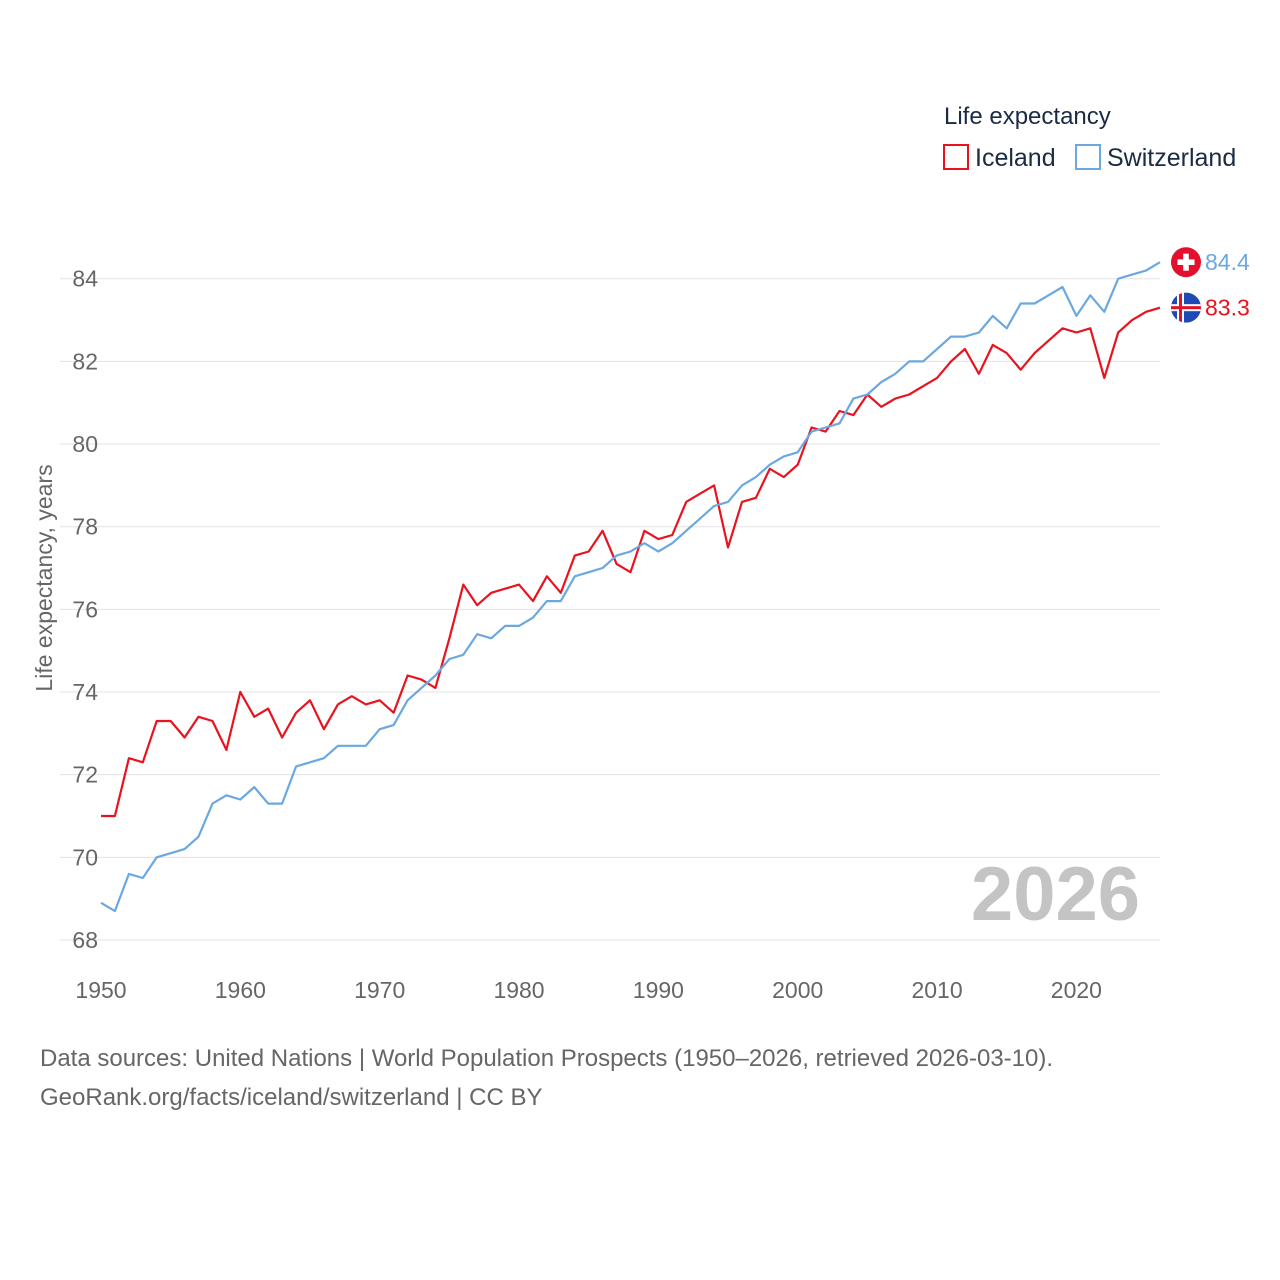 The height and width of the screenshot is (1280, 1280). What do you see at coordinates (1089, 137) in the screenshot?
I see `legend: Life expectancy Iceland Switzerland` at bounding box center [1089, 137].